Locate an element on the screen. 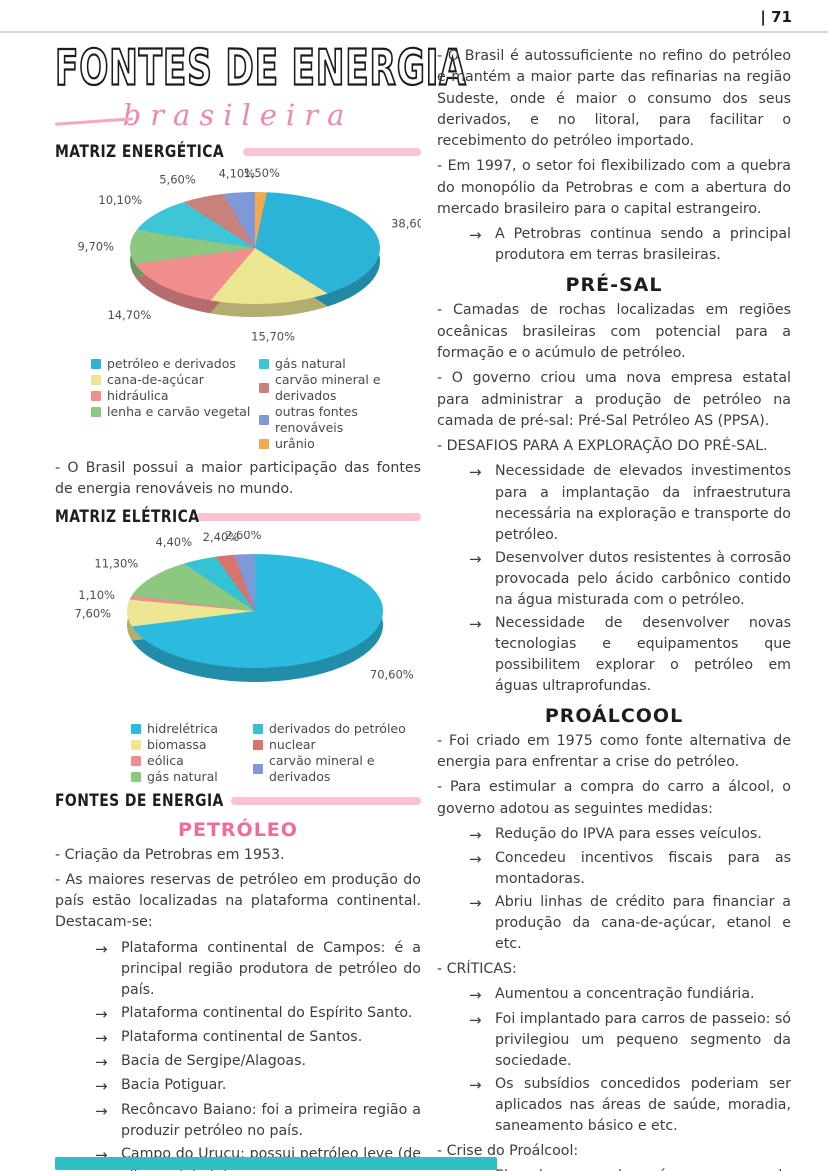  legend-label: nuclear is located at coordinates (292, 744).